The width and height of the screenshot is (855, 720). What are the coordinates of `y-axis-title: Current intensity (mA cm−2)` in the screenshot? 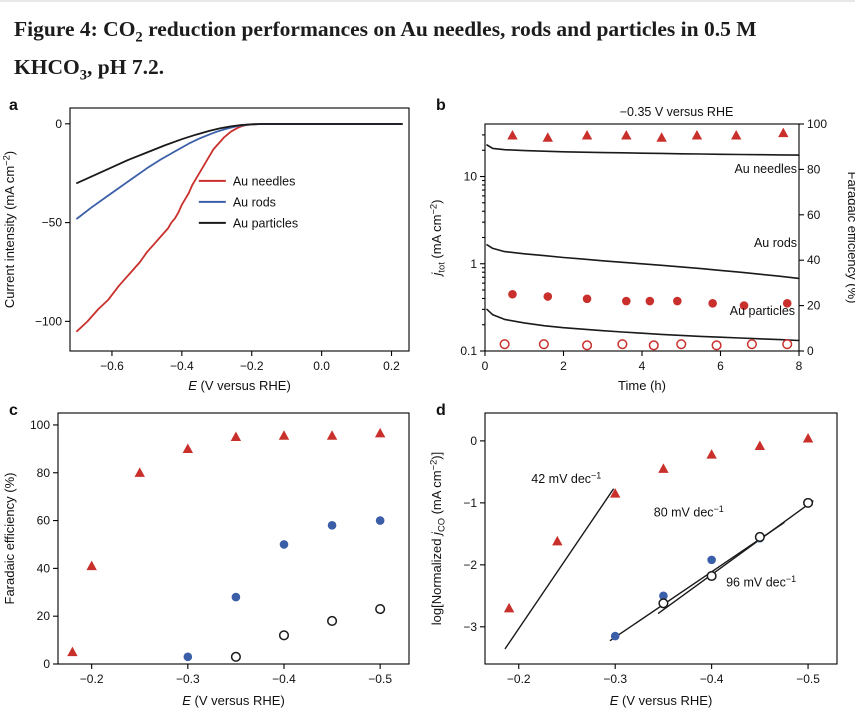 It's located at (10, 229).